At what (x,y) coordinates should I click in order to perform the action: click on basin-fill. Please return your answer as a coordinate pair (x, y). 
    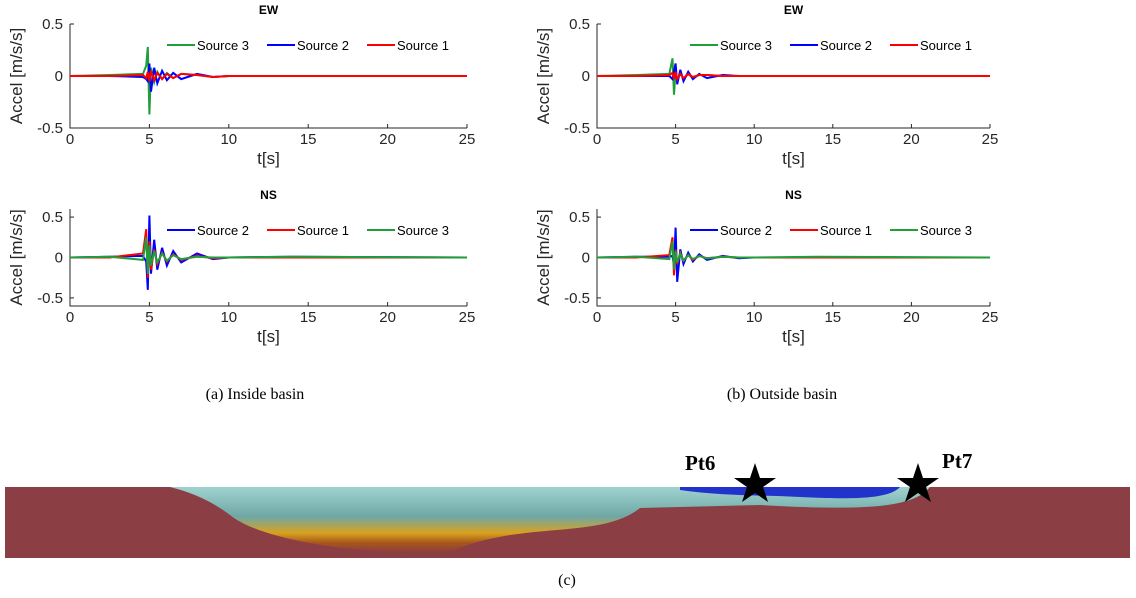
    Looking at the image, I should click on (550, 520).